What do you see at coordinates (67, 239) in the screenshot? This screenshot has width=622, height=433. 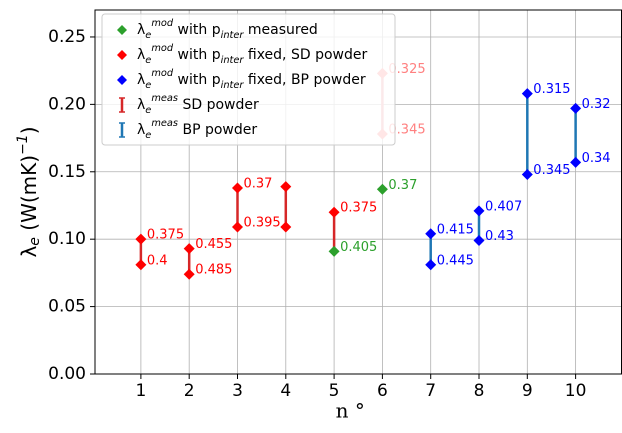 I see `y-tick-label: 0.10` at bounding box center [67, 239].